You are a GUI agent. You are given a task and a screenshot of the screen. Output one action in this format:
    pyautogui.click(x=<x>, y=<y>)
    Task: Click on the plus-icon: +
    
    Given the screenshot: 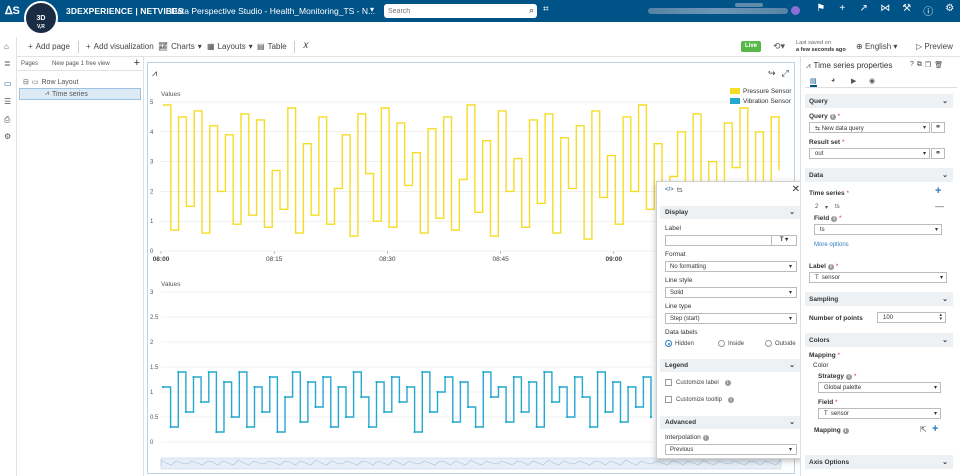 What is the action you would take?
    pyautogui.click(x=842, y=8)
    